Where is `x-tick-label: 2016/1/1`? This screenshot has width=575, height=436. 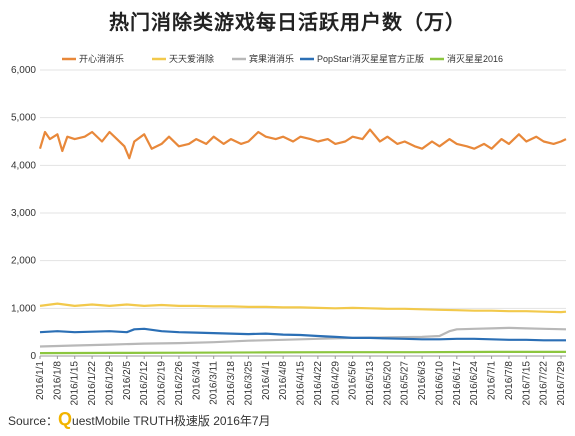 x-tick-label: 2016/1/1 is located at coordinates (40, 380).